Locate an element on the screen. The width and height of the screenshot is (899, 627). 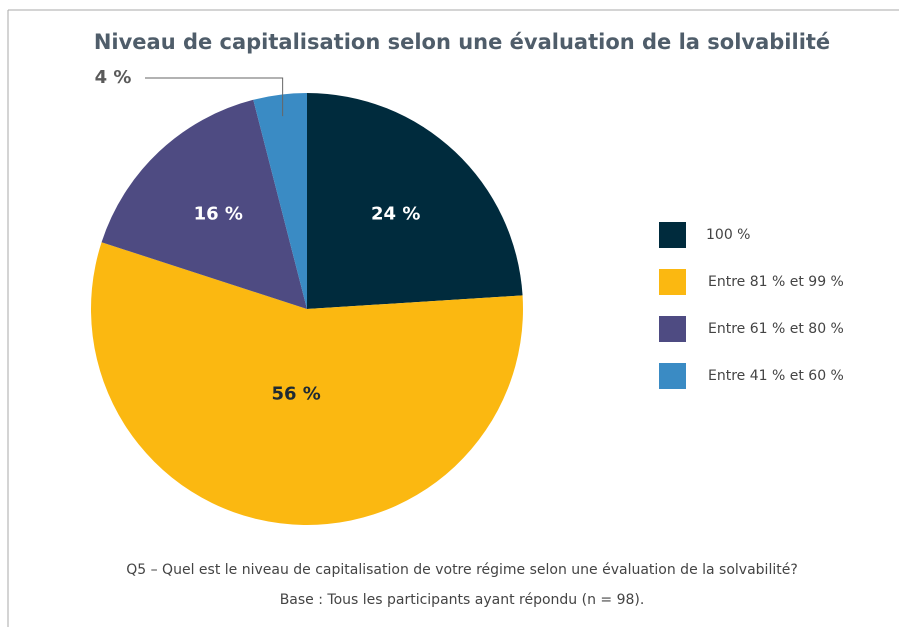
data-label: 24 % is located at coordinates (395, 214).